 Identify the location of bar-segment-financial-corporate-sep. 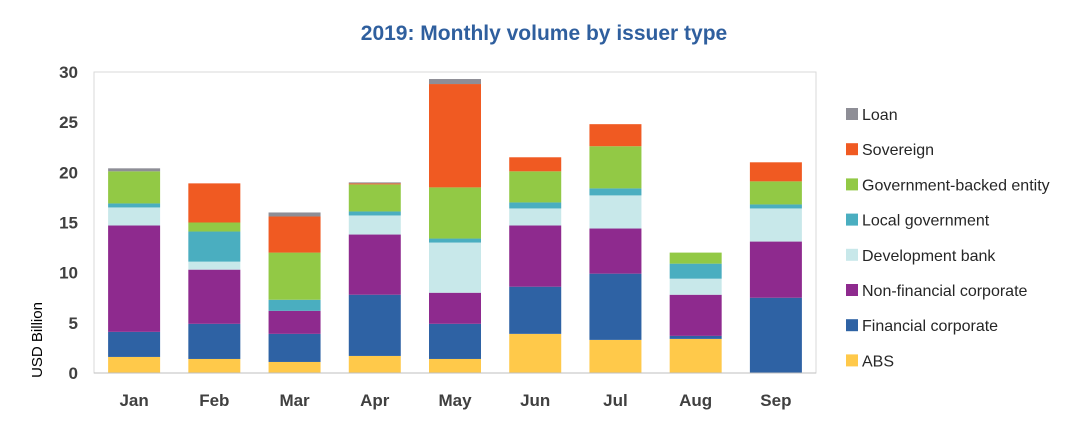
(775, 335).